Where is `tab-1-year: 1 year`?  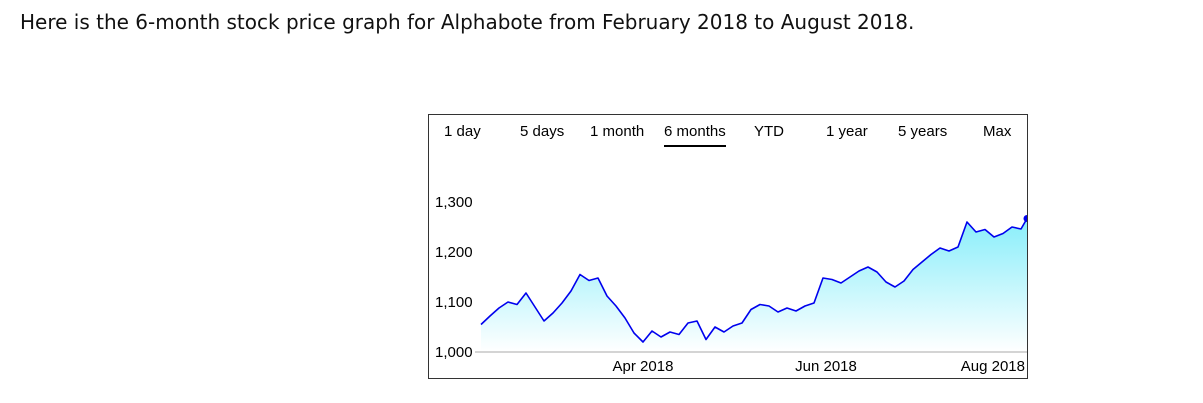
tab-1-year: 1 year is located at coordinates (847, 131).